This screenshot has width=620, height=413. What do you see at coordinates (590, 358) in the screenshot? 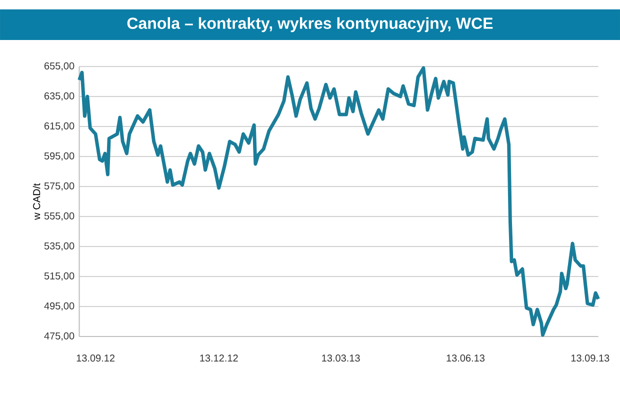
I see `x-tick-label: 13.09.13` at bounding box center [590, 358].